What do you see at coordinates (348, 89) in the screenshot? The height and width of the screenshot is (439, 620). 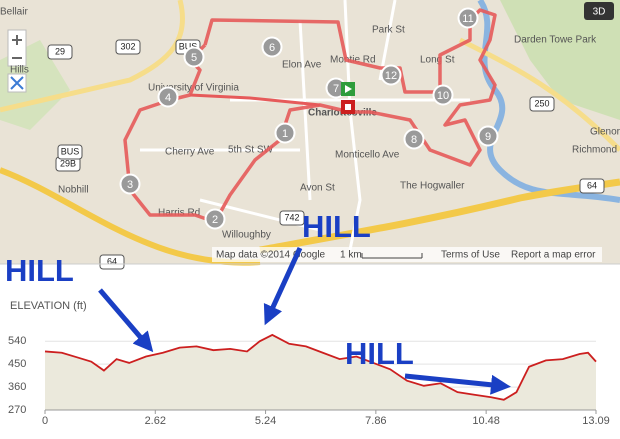 I see `start-icon` at bounding box center [348, 89].